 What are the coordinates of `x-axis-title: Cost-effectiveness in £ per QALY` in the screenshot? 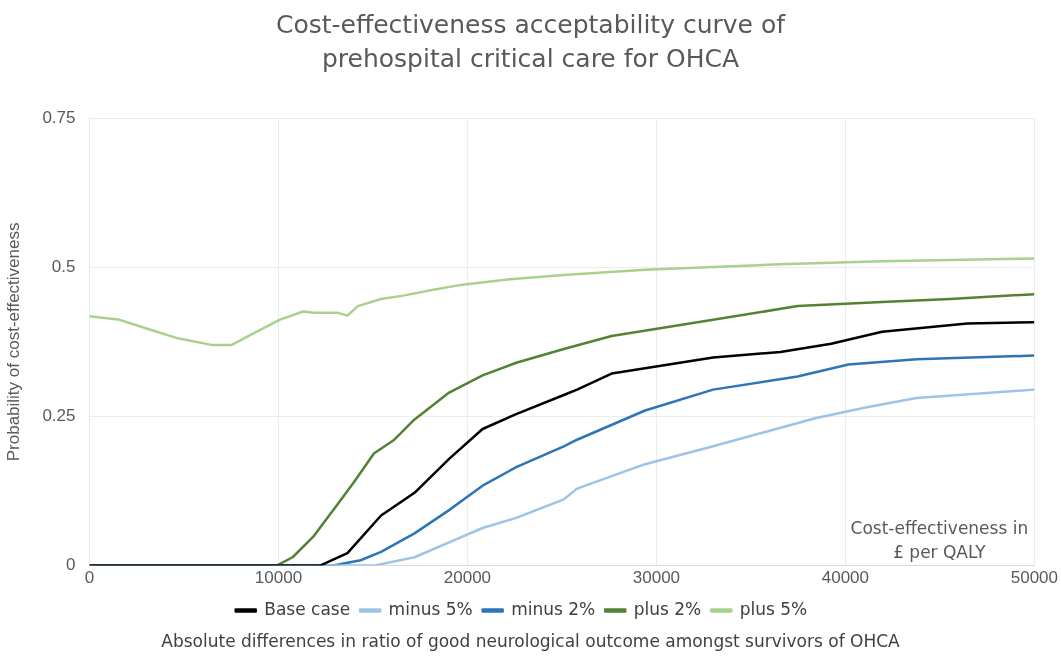 It's located at (939, 540).